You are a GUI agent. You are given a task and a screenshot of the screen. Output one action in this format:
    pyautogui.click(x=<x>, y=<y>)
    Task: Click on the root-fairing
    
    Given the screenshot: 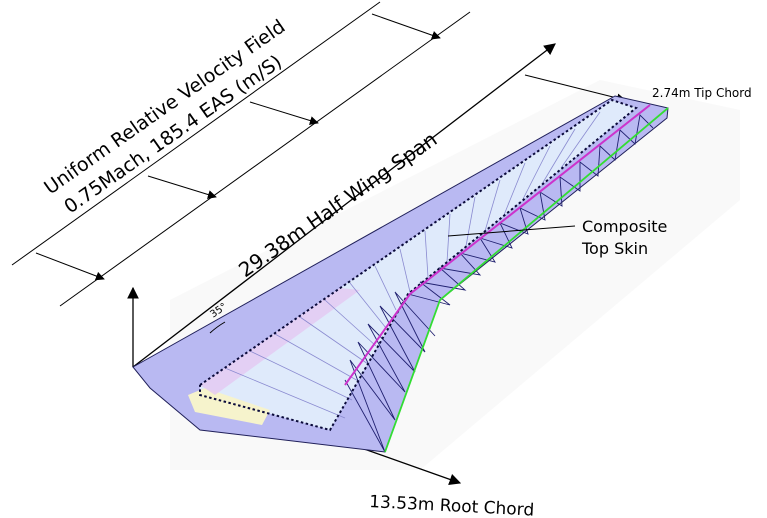 What is the action you would take?
    pyautogui.click(x=229, y=406)
    